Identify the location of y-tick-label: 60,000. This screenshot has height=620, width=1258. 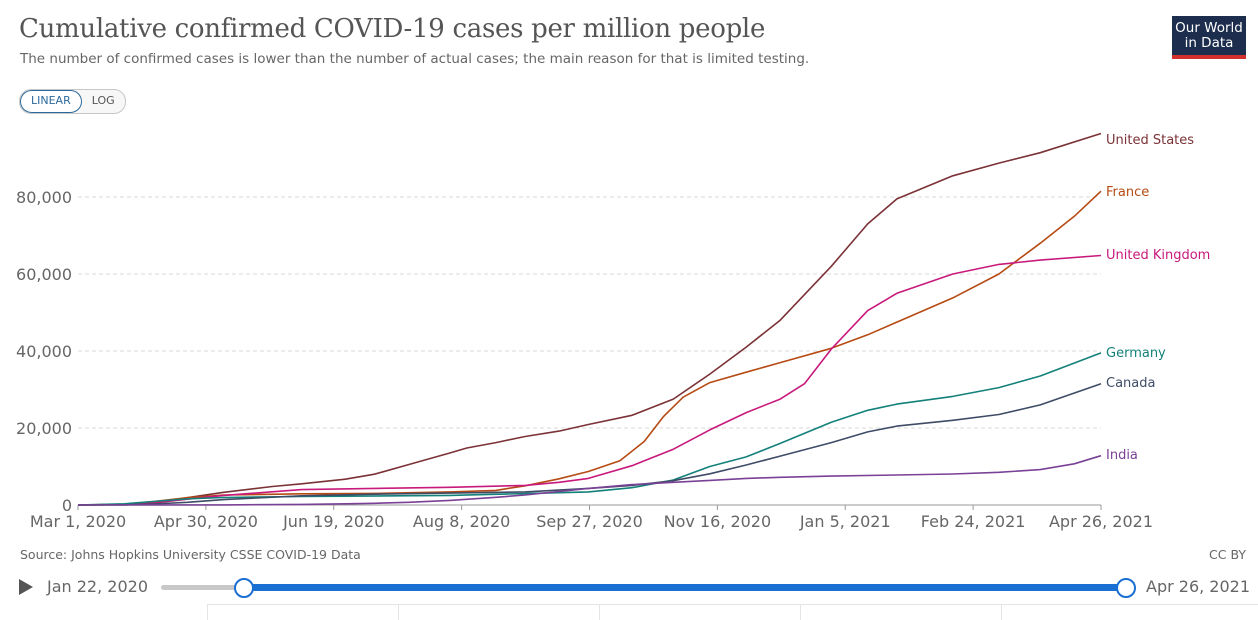
(44, 274).